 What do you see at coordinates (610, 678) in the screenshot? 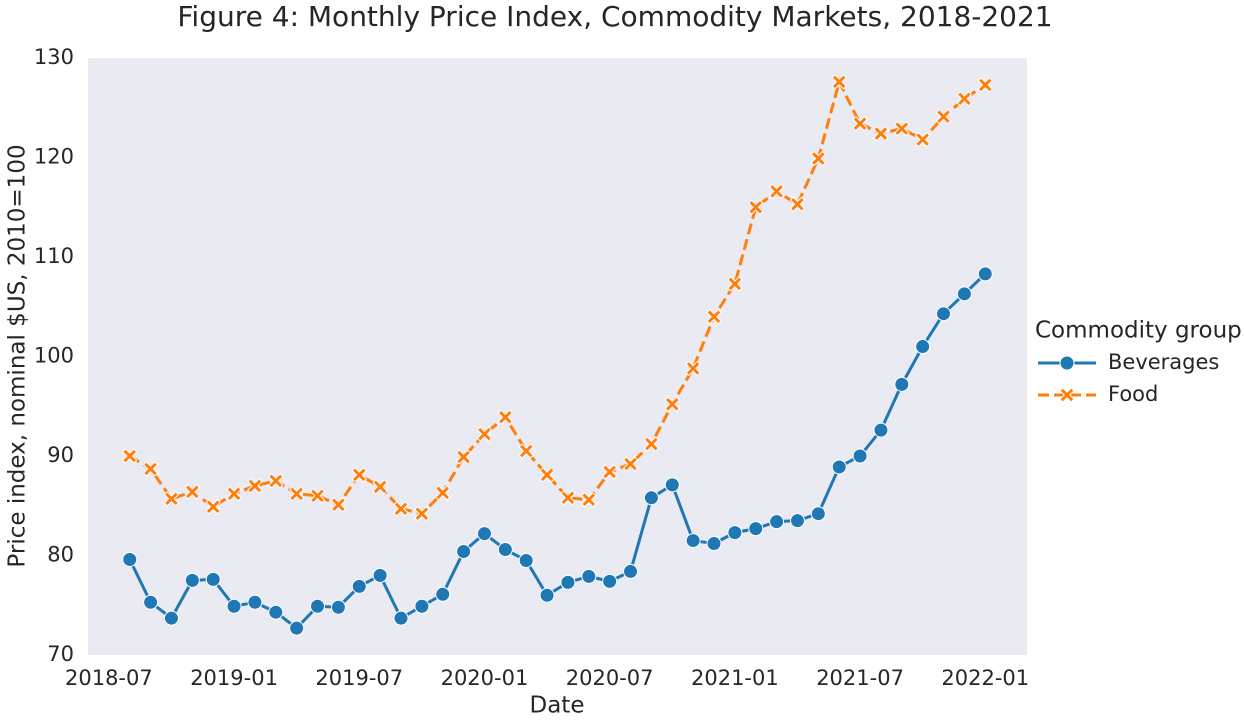
I see `x-tick-label: 2020-07` at bounding box center [610, 678].